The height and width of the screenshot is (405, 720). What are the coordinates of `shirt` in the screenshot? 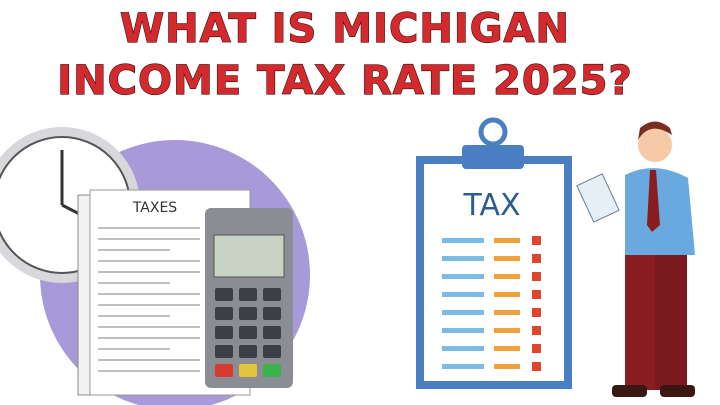 It's located at (660, 211).